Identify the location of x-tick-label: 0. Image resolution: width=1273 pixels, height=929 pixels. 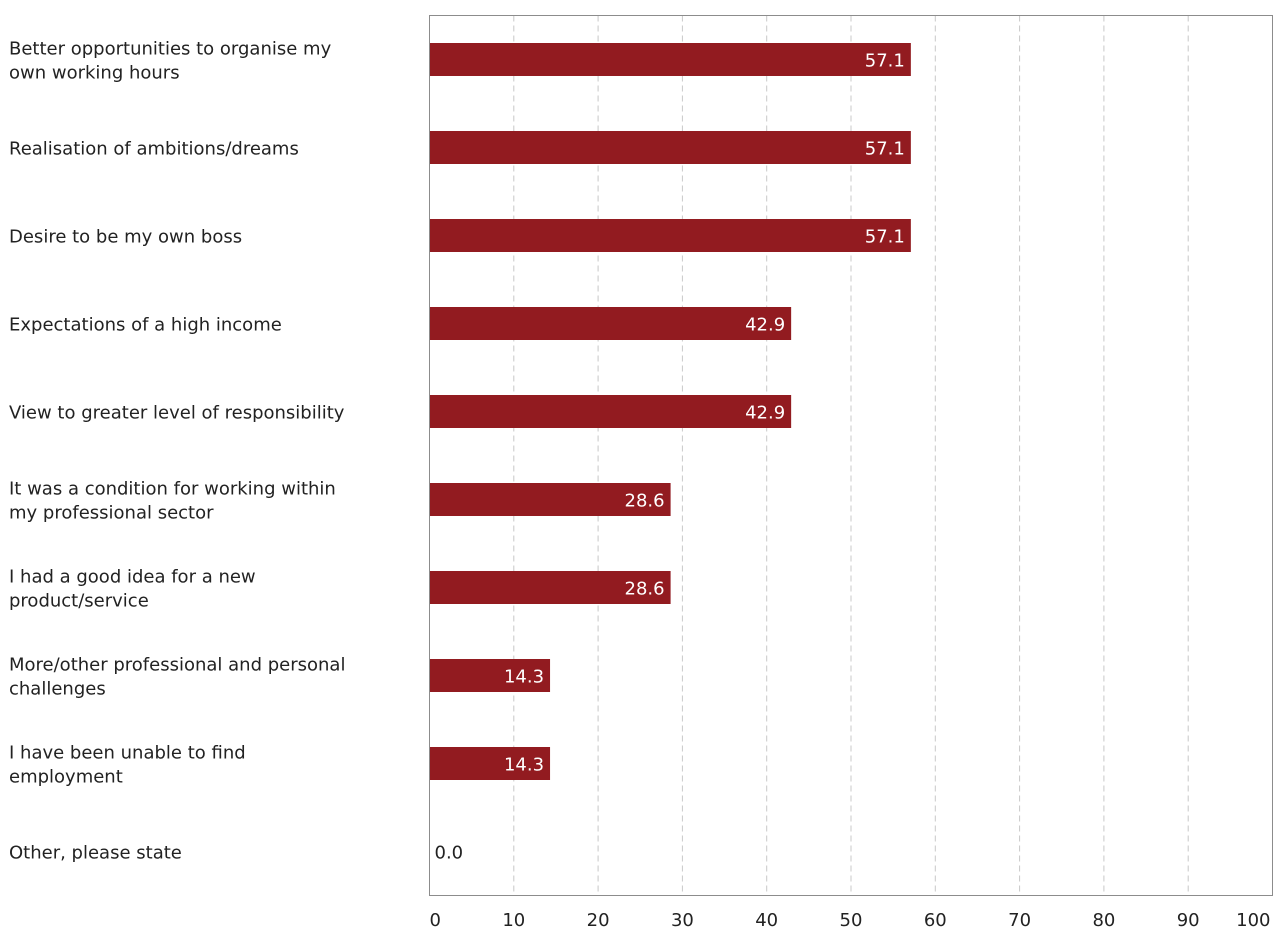
(435, 919).